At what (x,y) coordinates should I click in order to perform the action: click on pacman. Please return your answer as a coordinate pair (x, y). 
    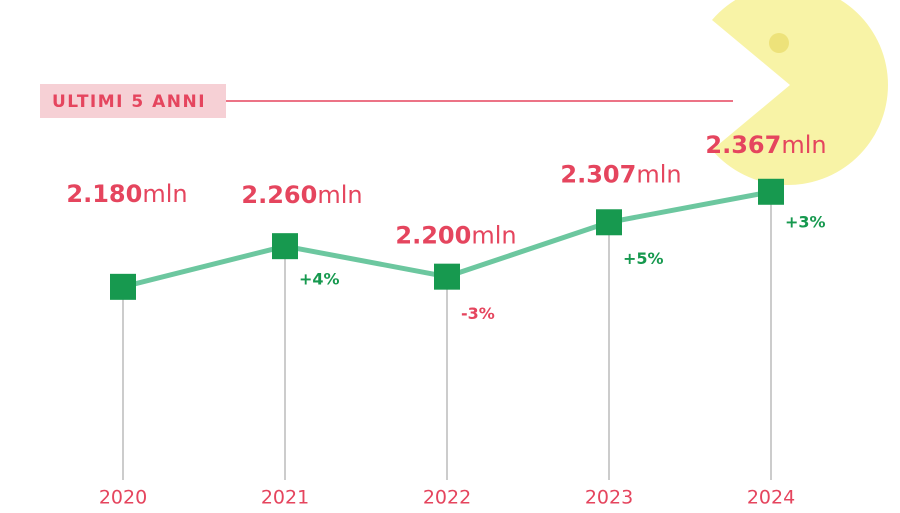
    Looking at the image, I should click on (800, 92).